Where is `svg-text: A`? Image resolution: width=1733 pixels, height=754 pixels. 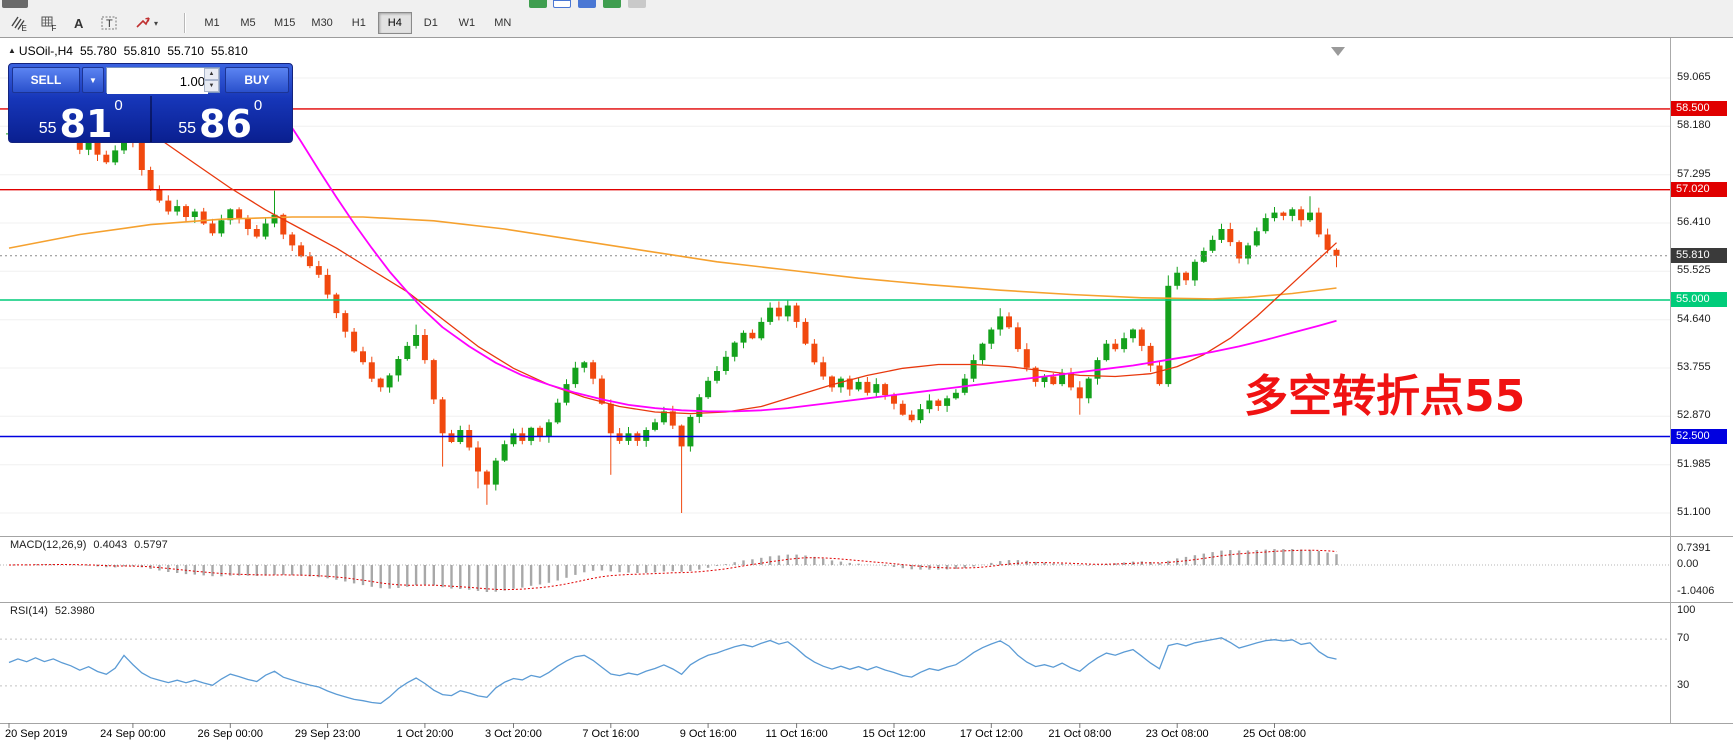
svg-text: A is located at coordinates (79, 23).